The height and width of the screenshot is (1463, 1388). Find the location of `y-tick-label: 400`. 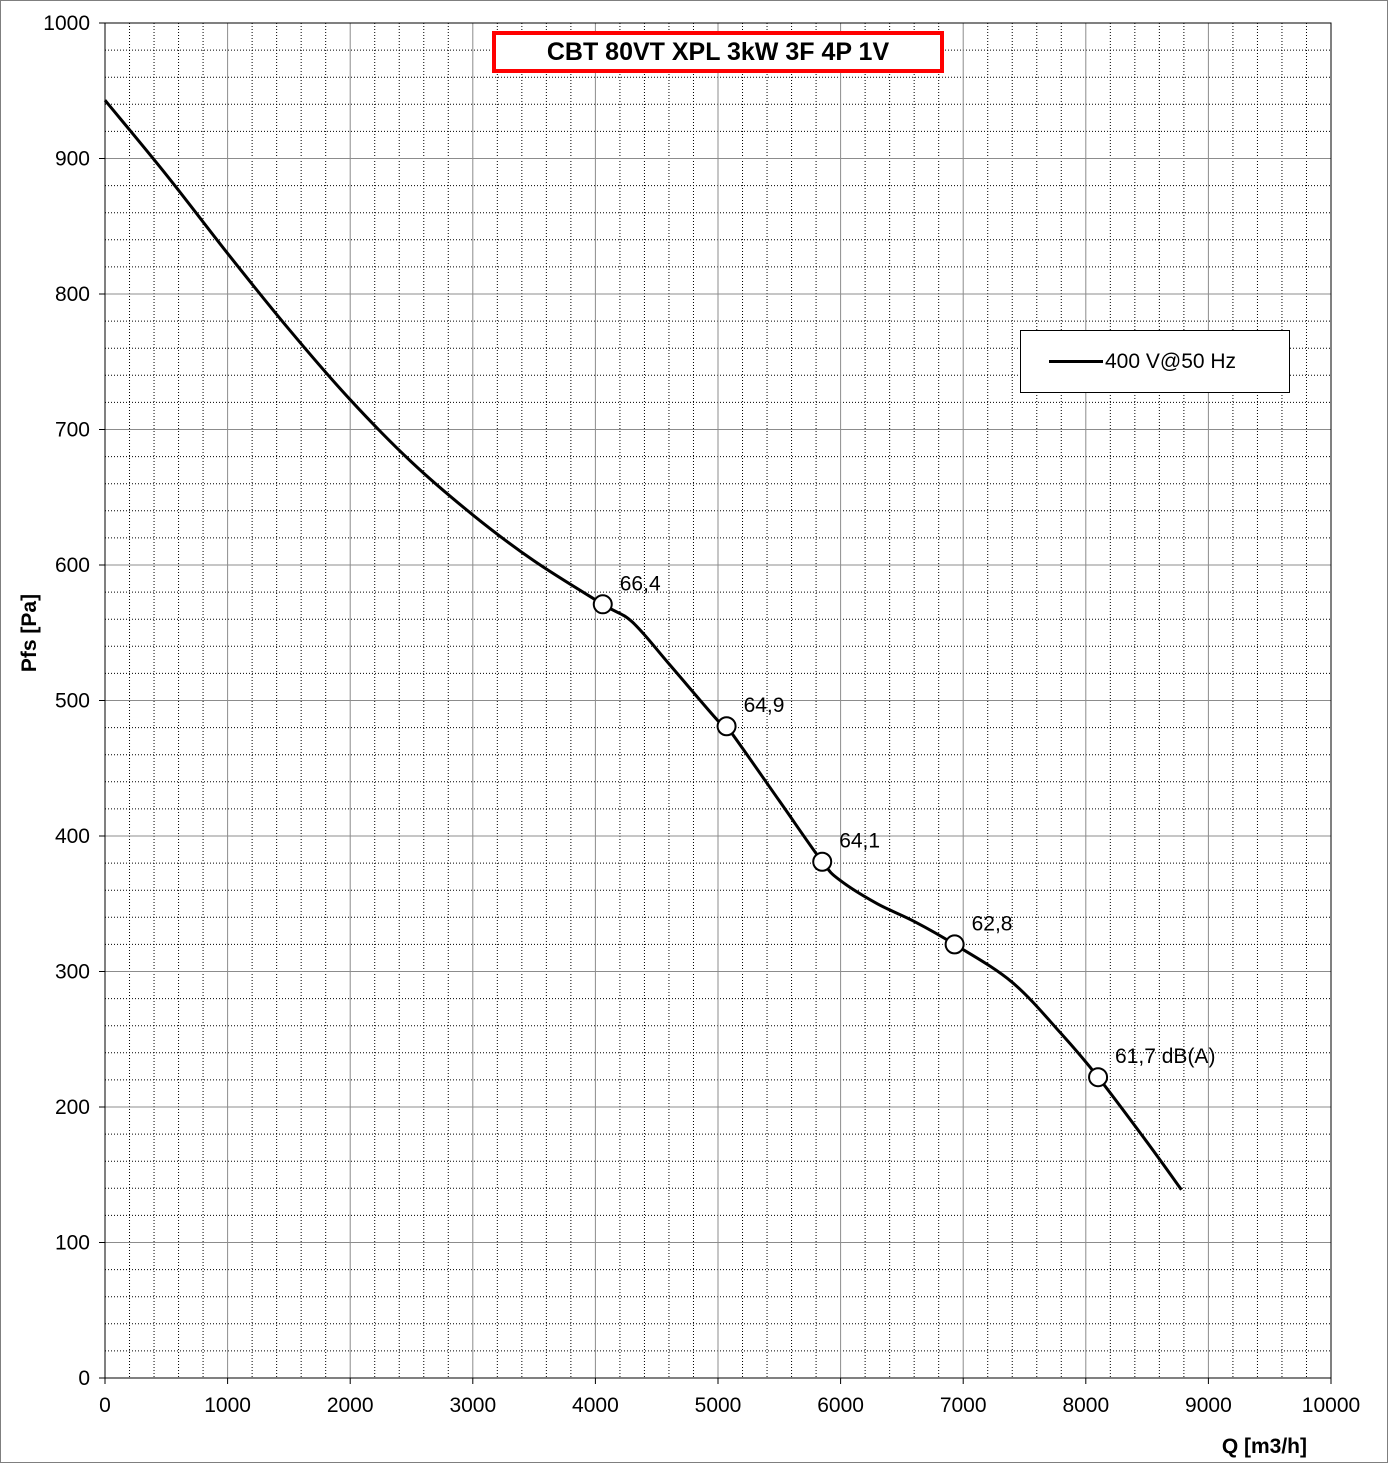

y-tick-label: 400 is located at coordinates (72, 836).